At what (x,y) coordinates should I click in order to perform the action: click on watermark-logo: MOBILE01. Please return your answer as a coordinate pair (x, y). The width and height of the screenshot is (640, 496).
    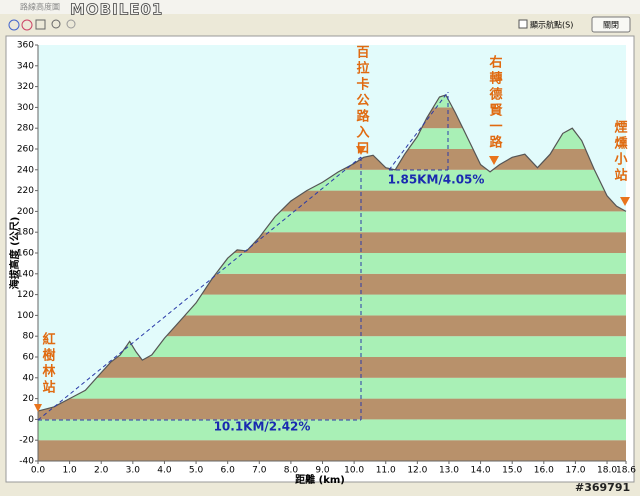
    Looking at the image, I should click on (116, 10).